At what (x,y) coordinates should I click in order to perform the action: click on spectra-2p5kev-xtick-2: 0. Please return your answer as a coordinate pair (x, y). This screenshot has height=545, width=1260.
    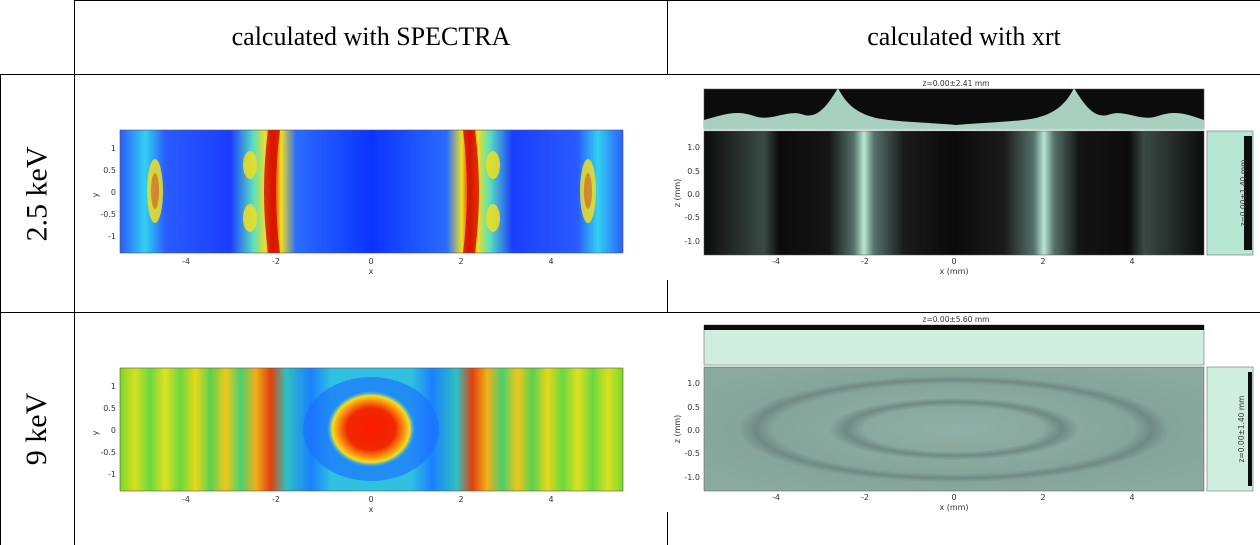
    Looking at the image, I should click on (370, 261).